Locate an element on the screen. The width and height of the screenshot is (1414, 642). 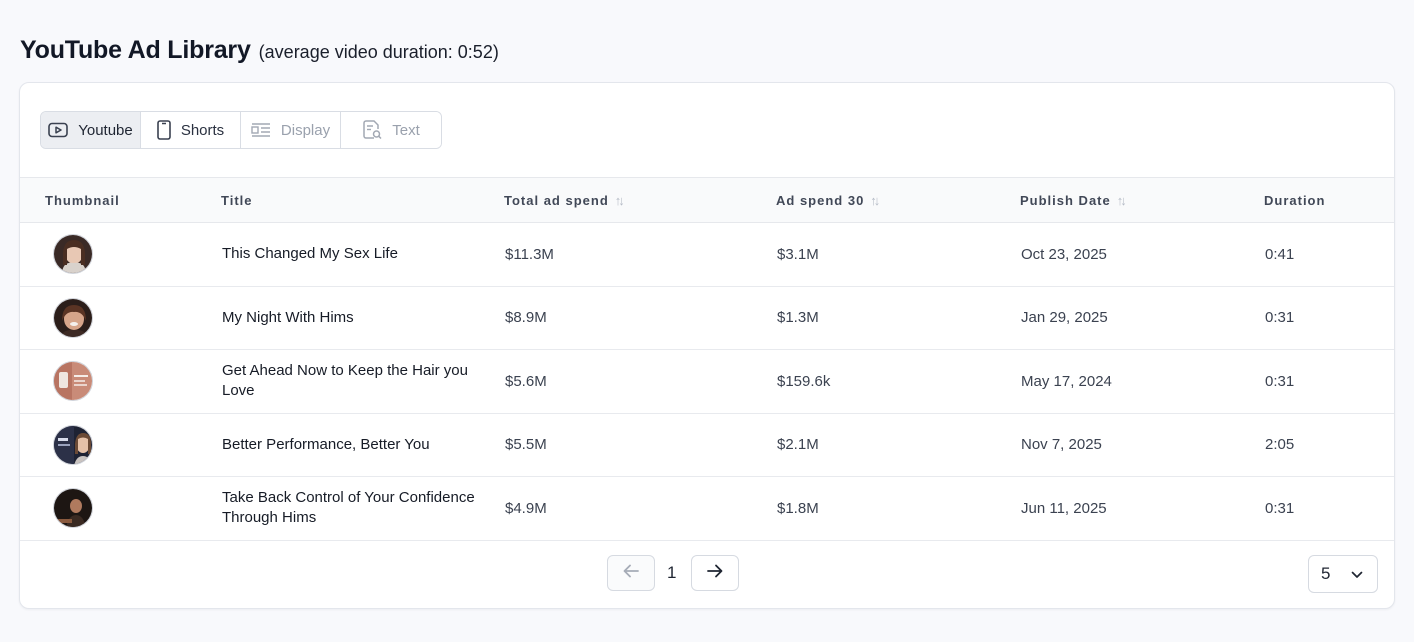
total-ad-spend: $5.5M is located at coordinates (526, 445).